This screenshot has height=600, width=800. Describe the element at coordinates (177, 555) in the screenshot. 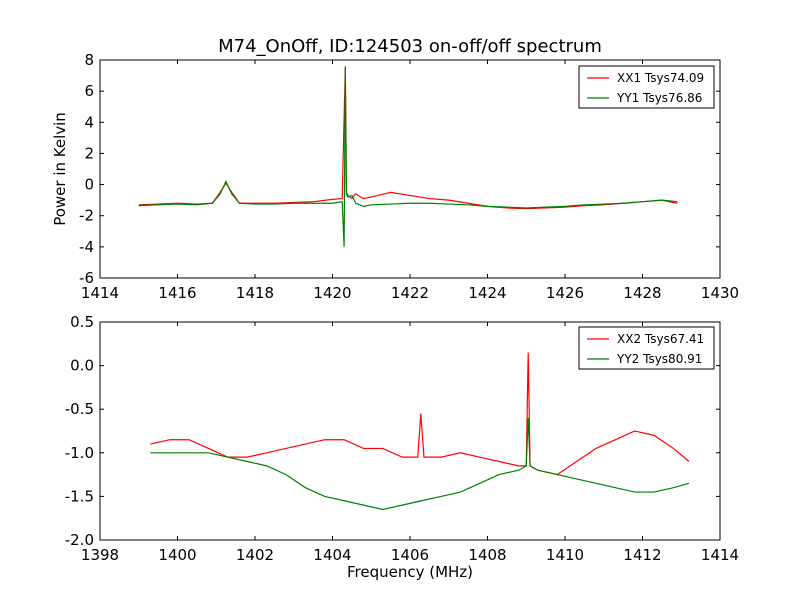

I see `bottom-x-tick-label: 1400` at that location.